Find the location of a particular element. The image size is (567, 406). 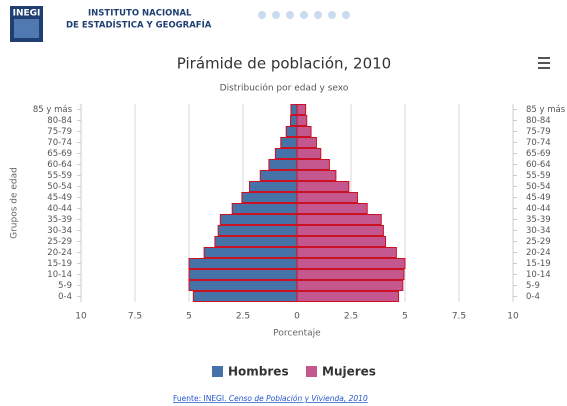

y-tick-label-right: 50-54 is located at coordinates (538, 187).